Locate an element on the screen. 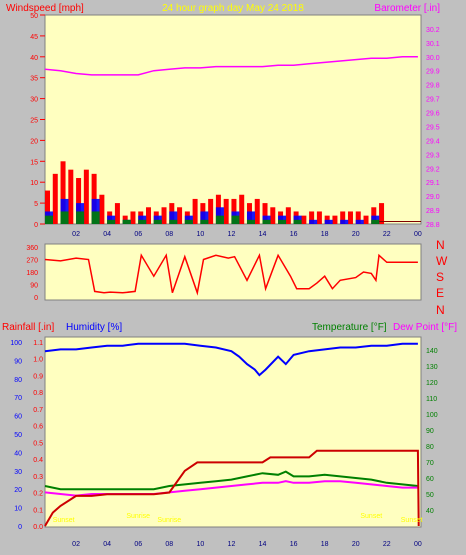  sun-label-3: Sunset is located at coordinates (371, 516).